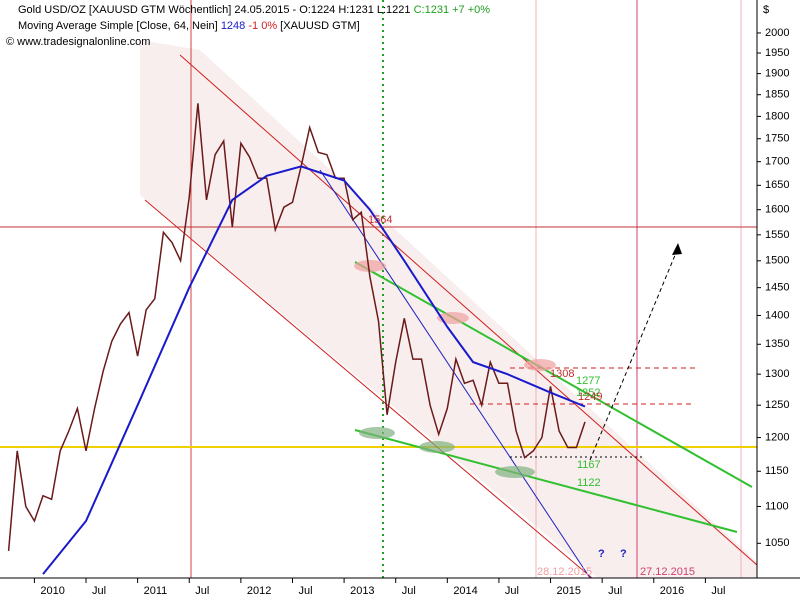 The image size is (800, 600). Describe the element at coordinates (777, 33) in the screenshot. I see `y-tick-label: 2000` at that location.